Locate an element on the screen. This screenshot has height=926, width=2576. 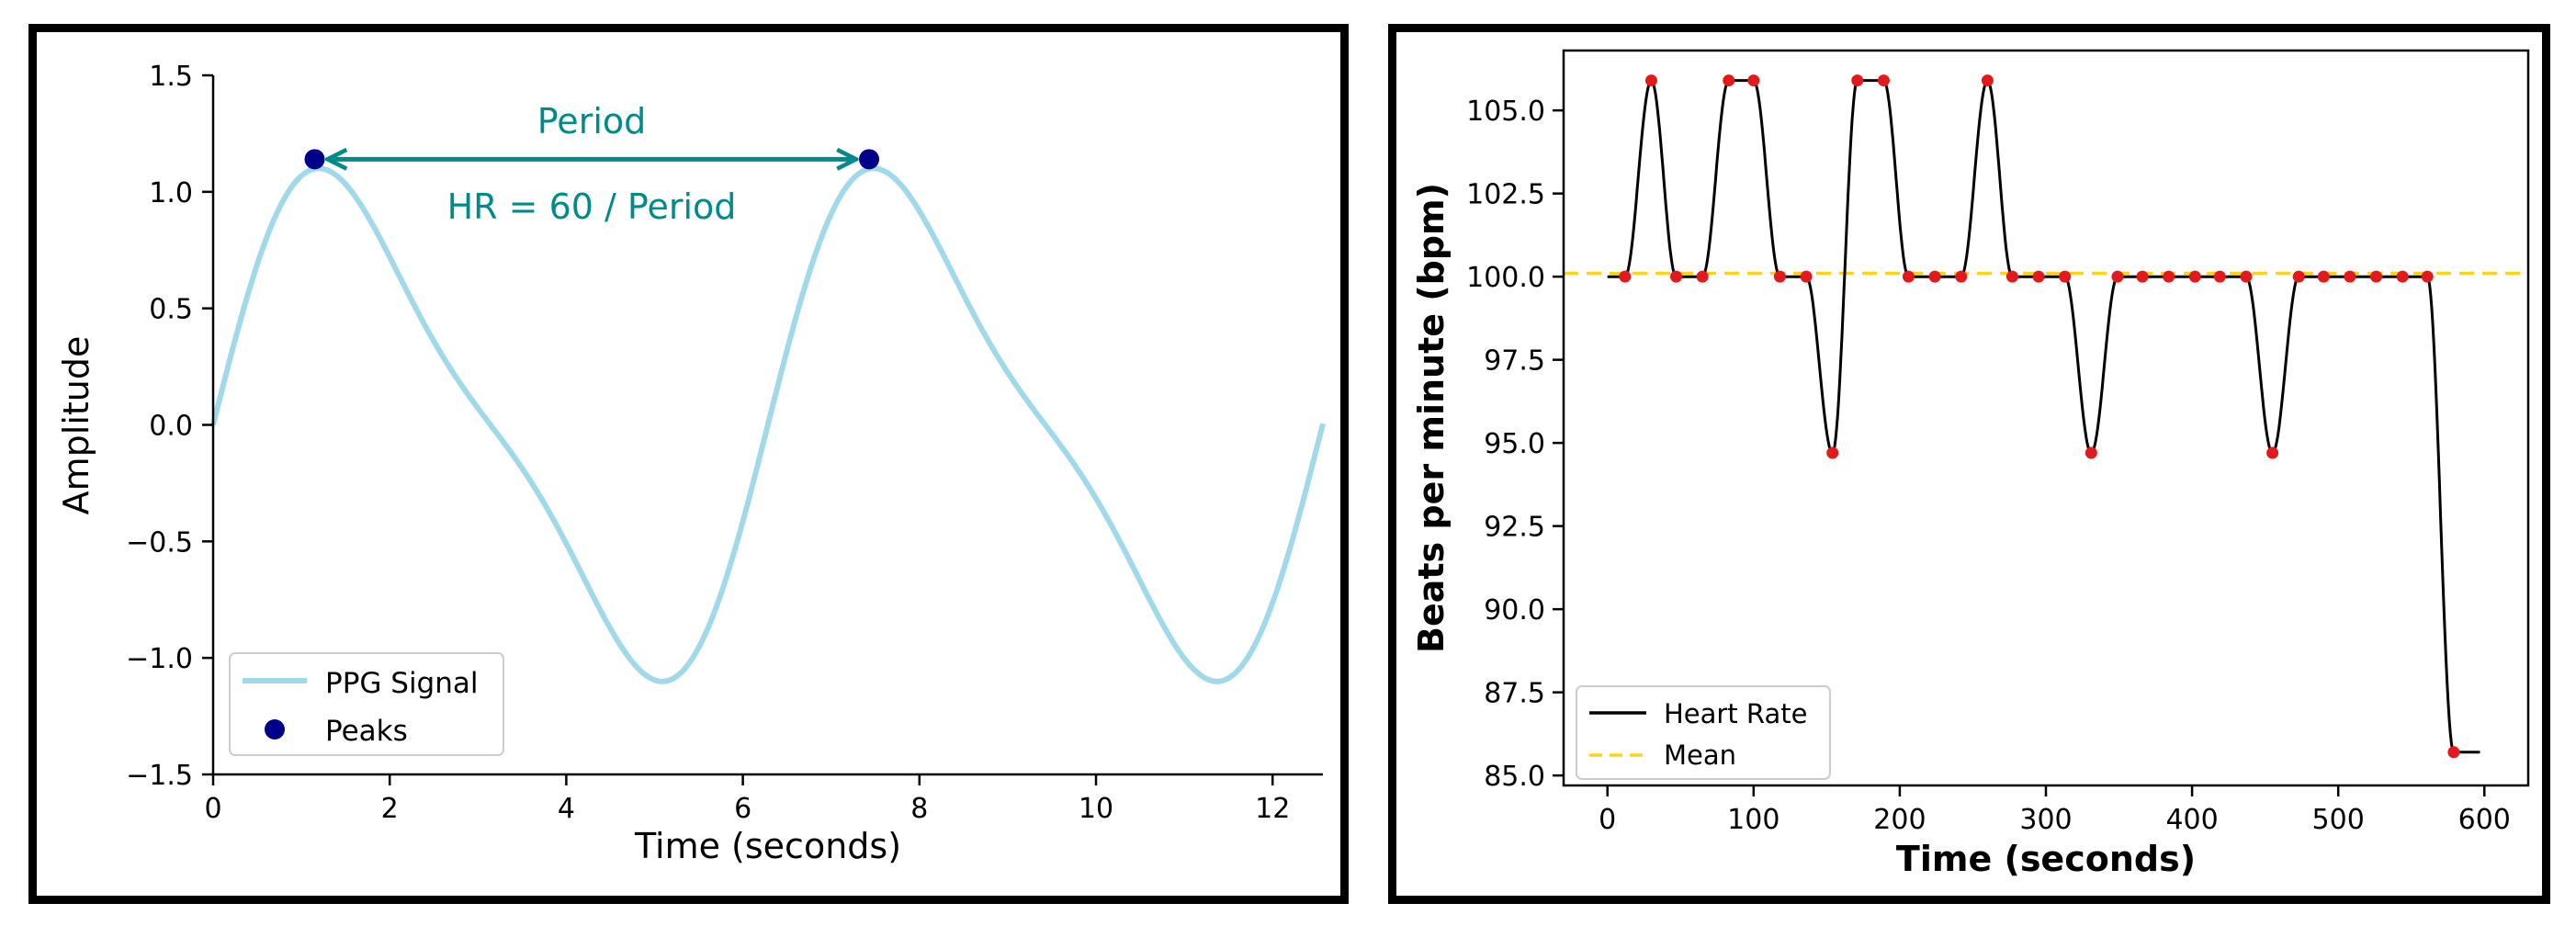
legend-peaks-label: Peaks is located at coordinates (366, 731).